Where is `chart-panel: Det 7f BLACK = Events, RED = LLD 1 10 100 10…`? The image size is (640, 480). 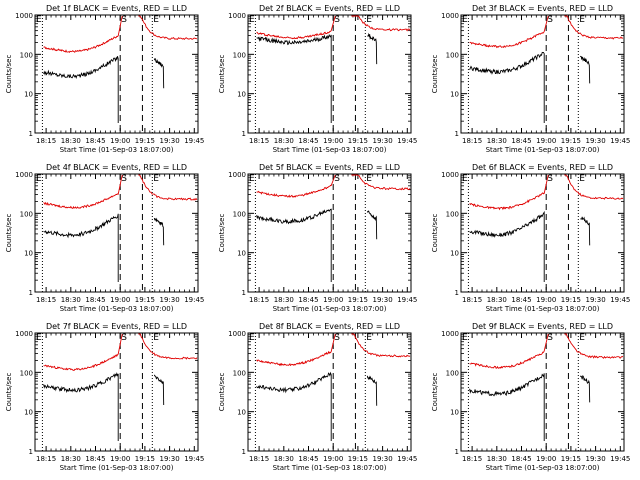
chart-panel: Det 7f BLACK = Events, RED = LLD 1 10 100 10… is located at coordinates (104, 397).